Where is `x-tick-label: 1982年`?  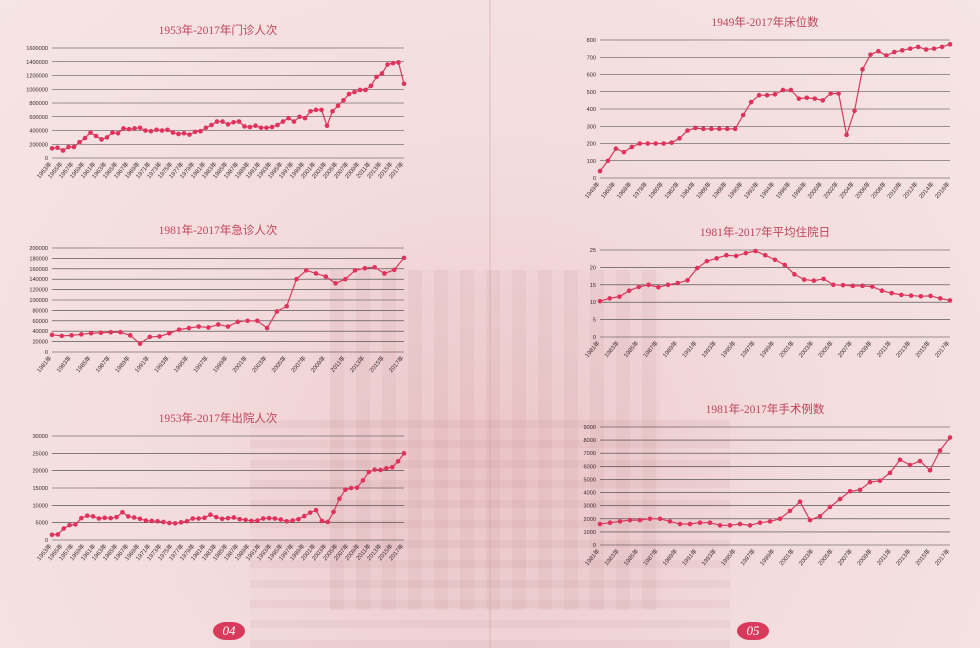 x-tick-label: 1982年 is located at coordinates (672, 190).